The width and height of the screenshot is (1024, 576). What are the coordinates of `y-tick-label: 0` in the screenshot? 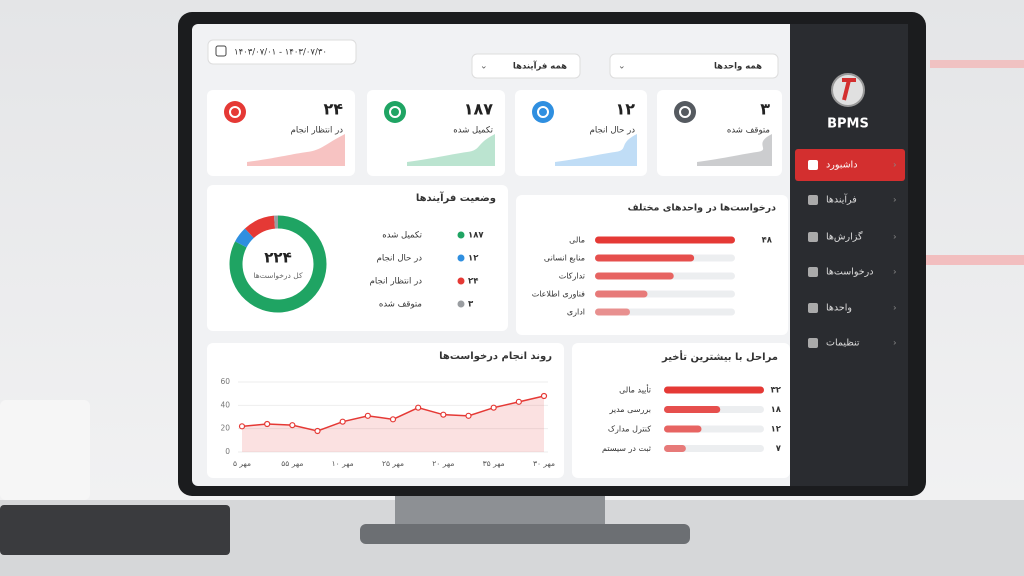 It's located at (227, 451).